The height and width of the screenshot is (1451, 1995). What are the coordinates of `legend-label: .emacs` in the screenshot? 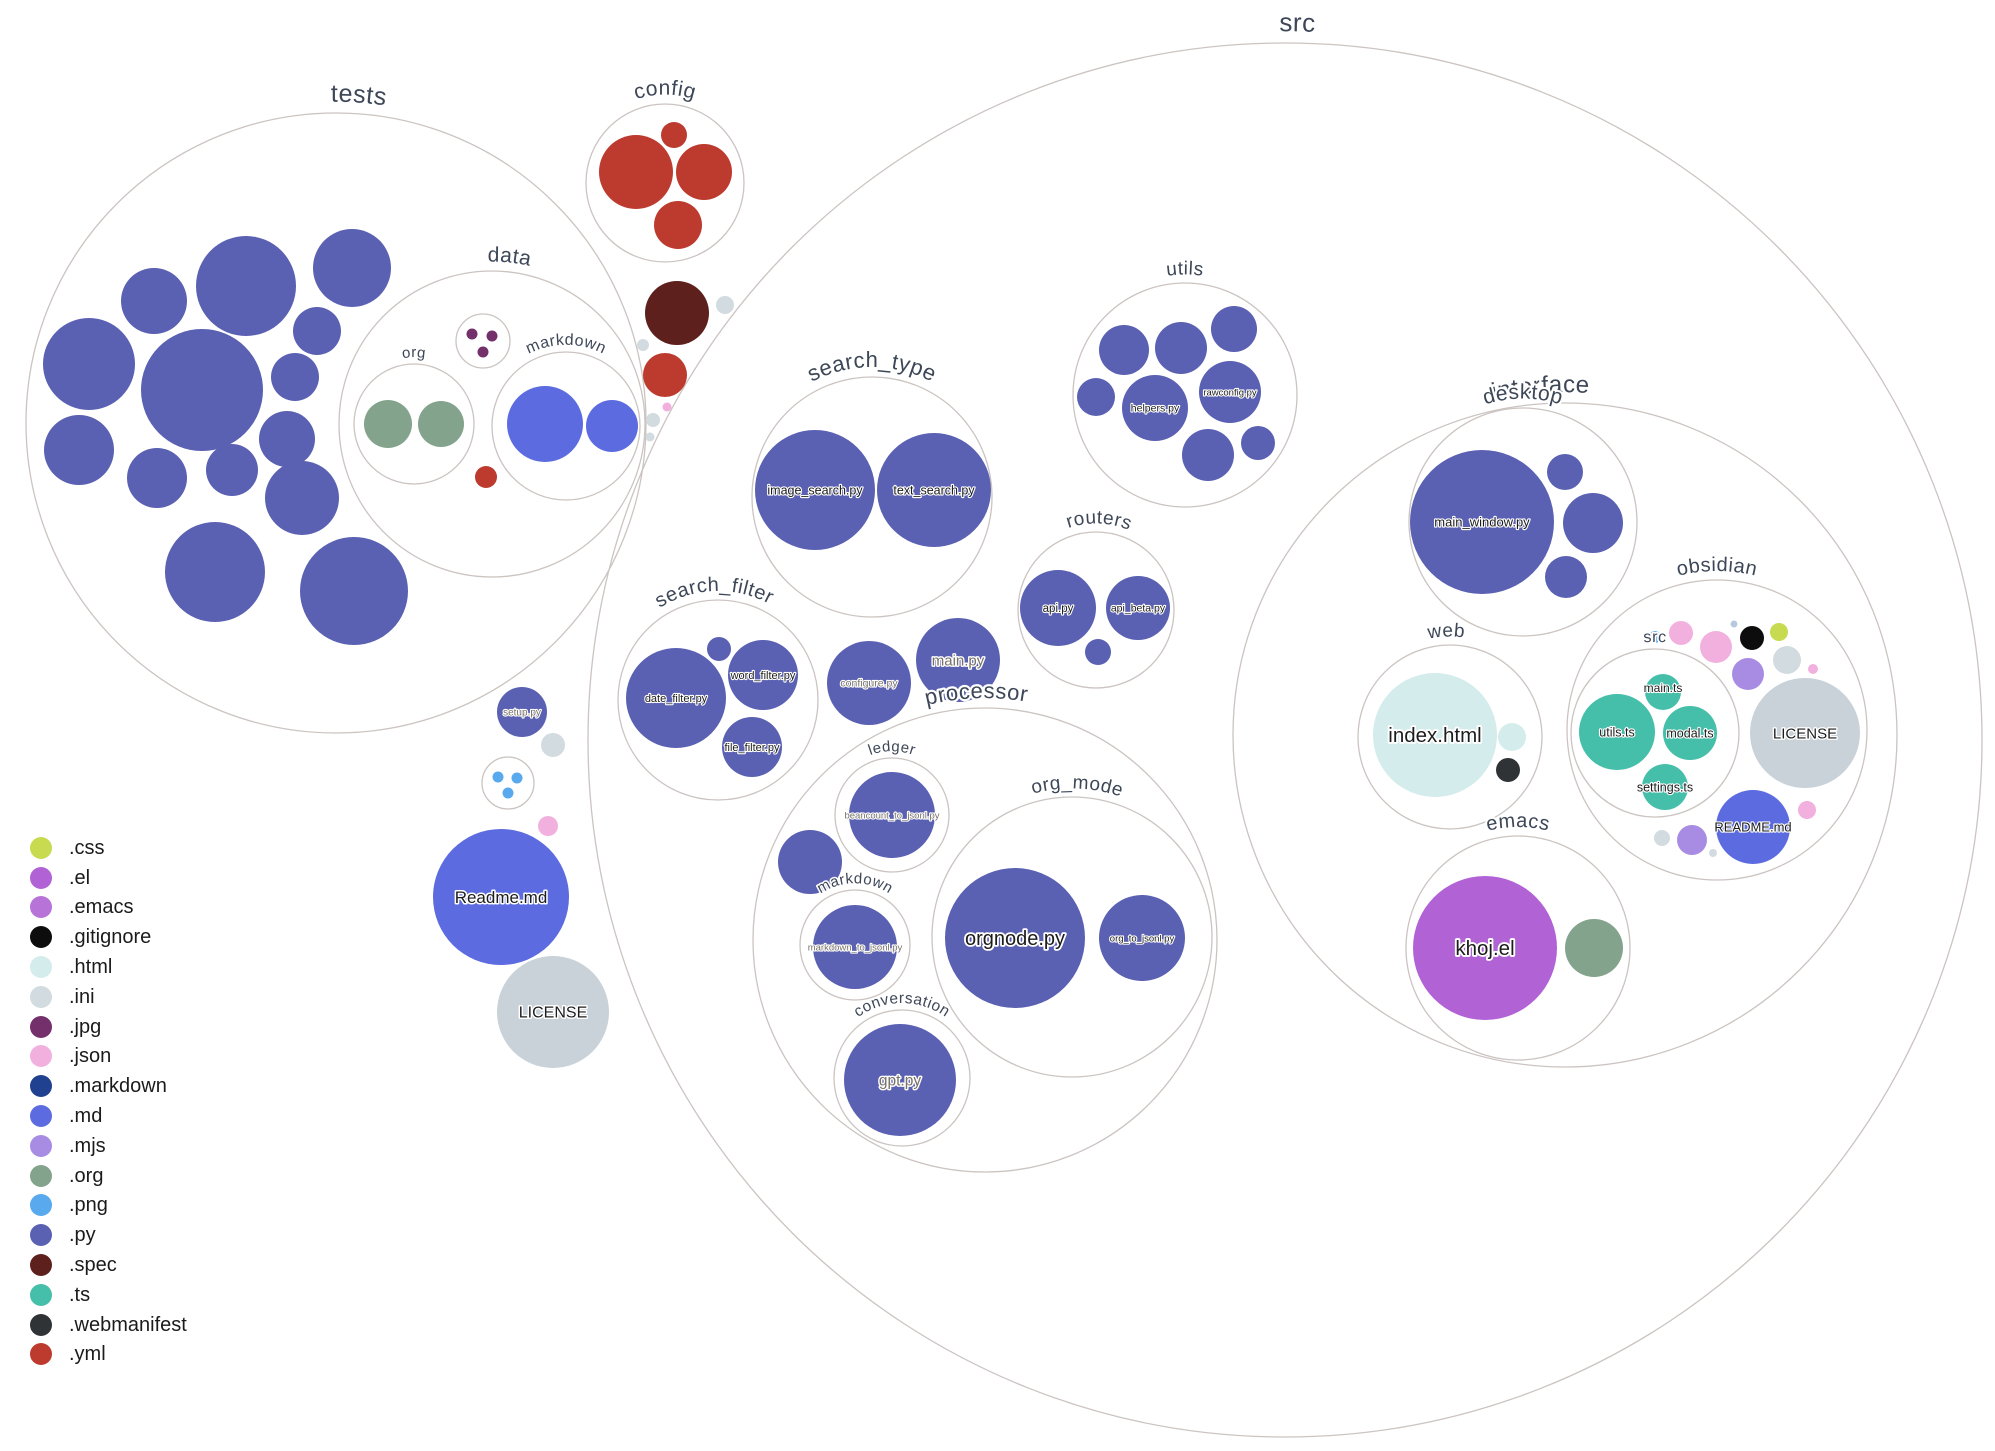 It's located at (101, 907).